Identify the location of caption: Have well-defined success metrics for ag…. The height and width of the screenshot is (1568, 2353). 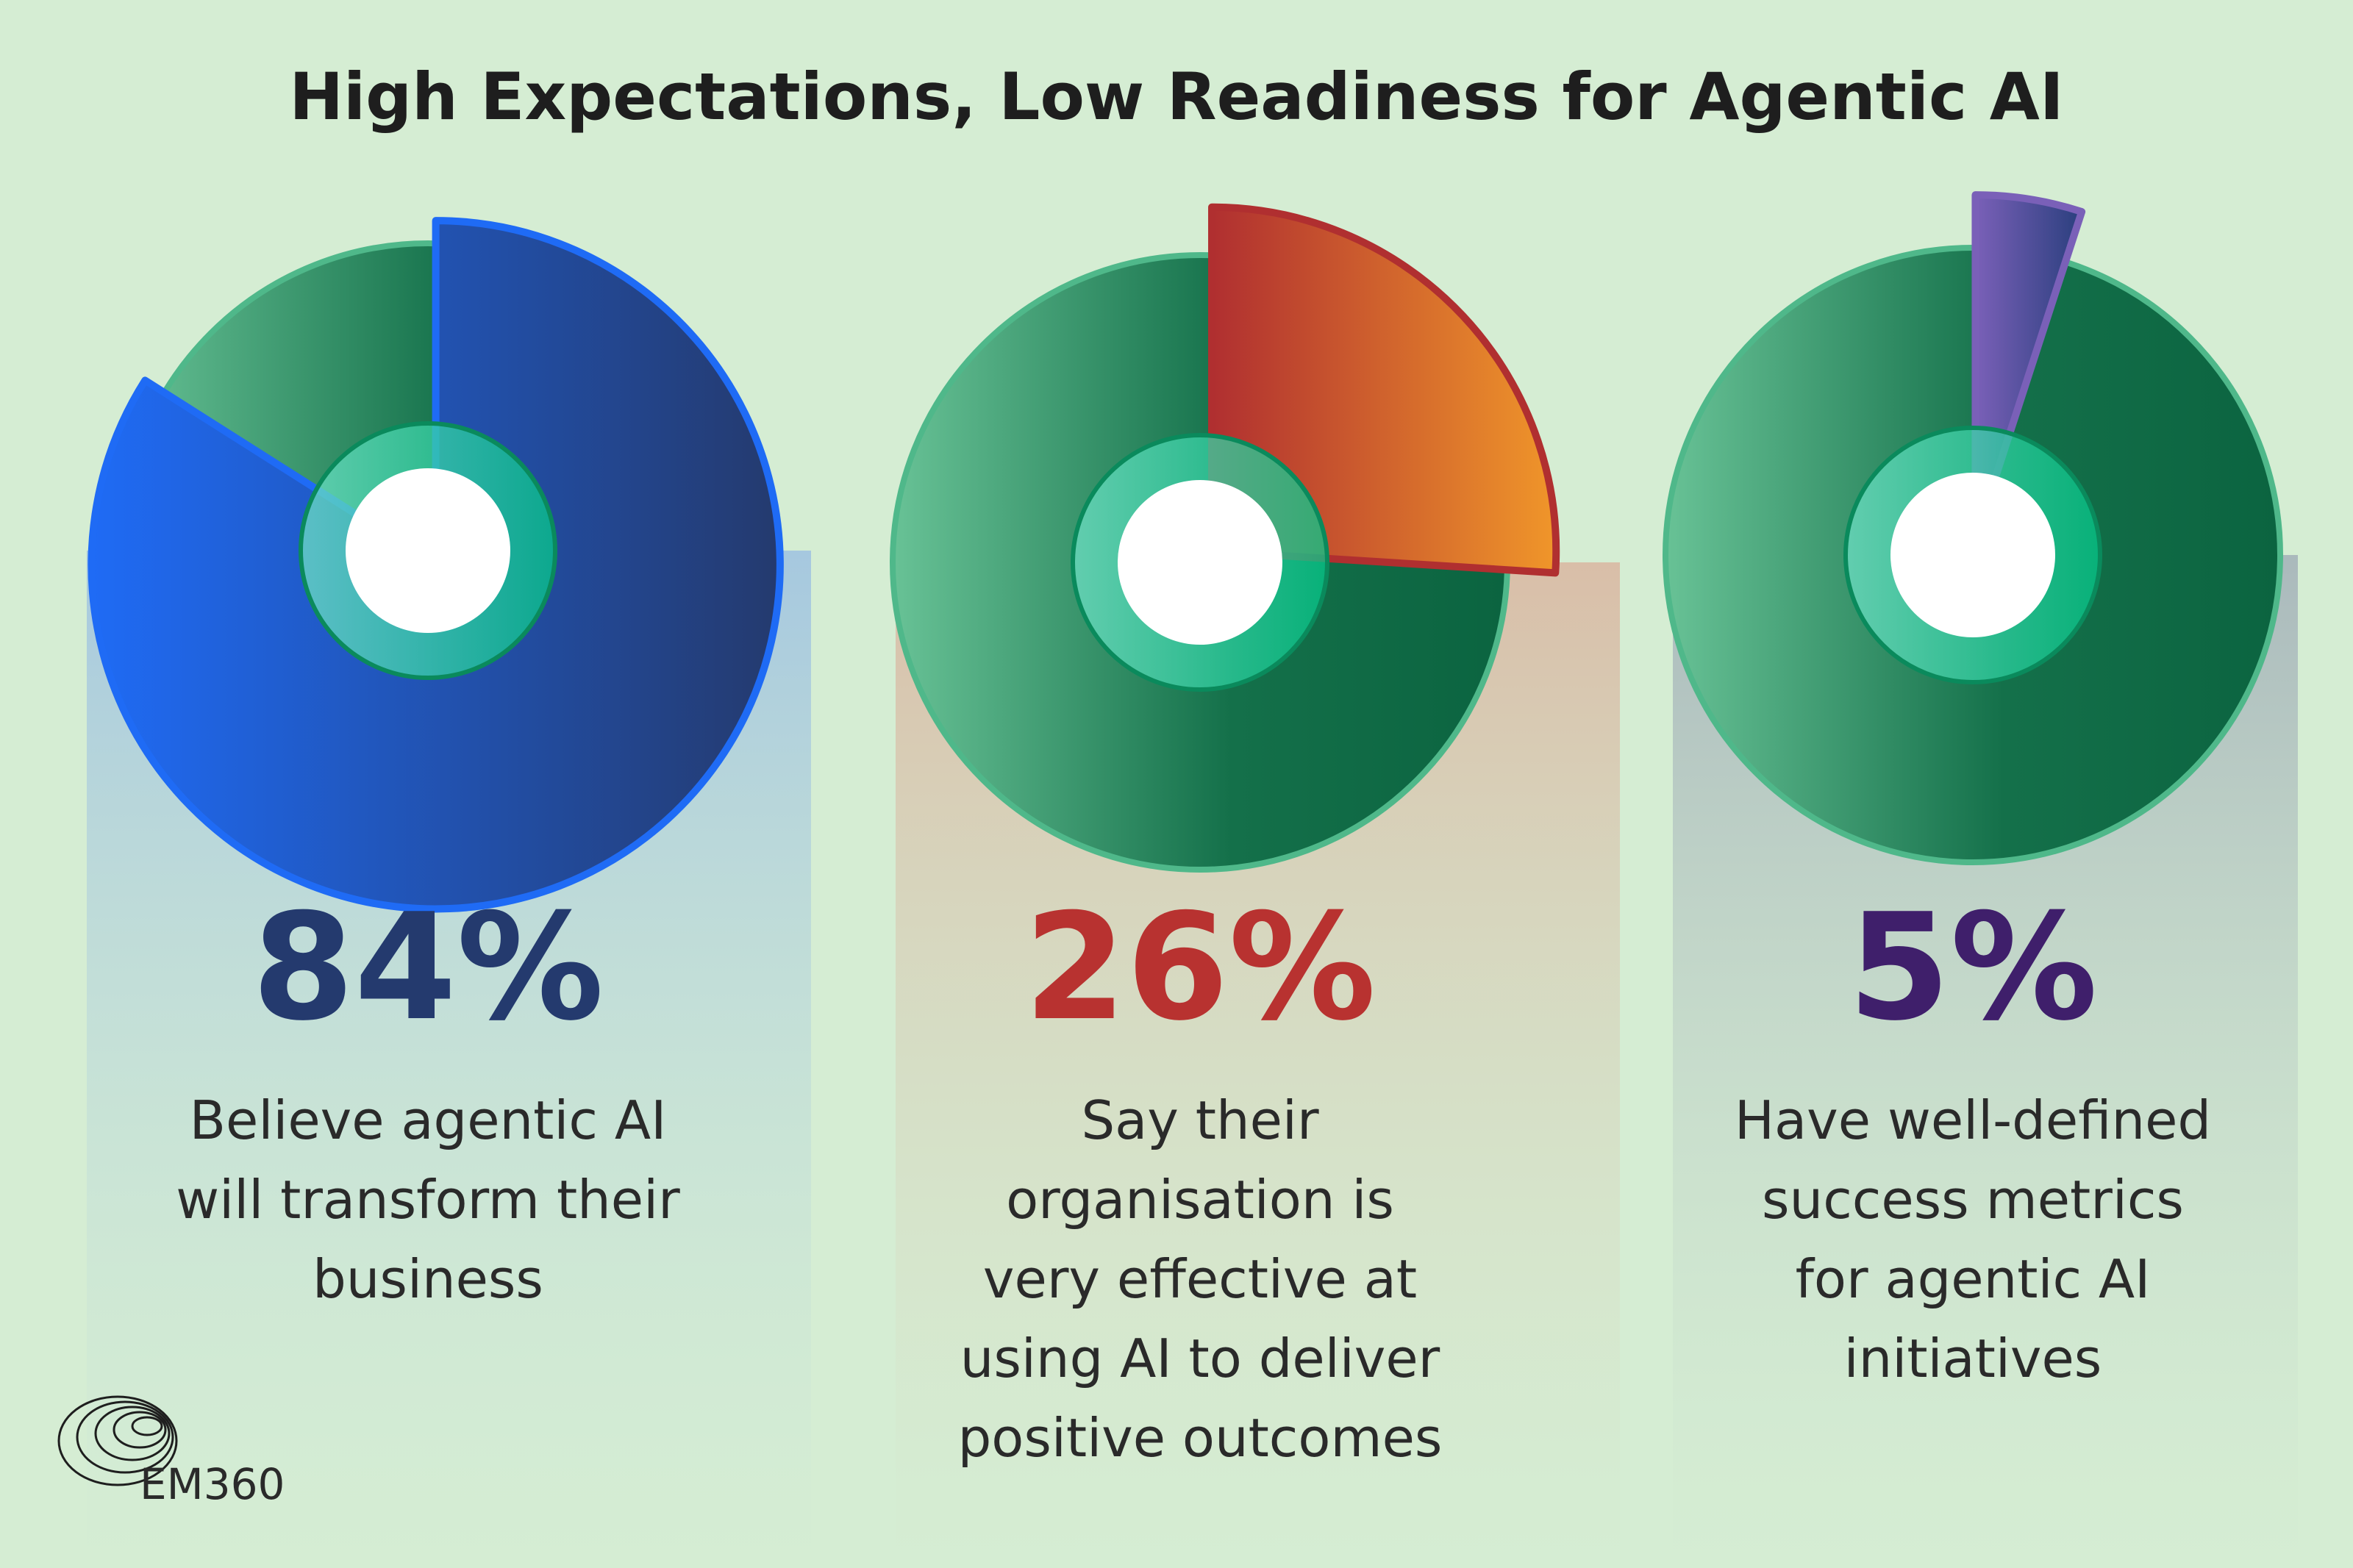
(1973, 1239).